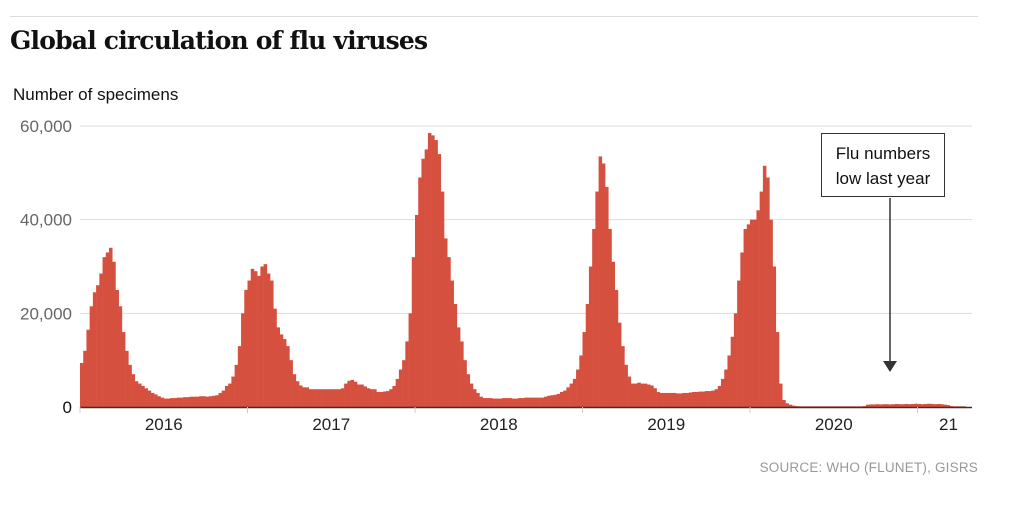  What do you see at coordinates (834, 424) in the screenshot?
I see `x-tick-label: 2020` at bounding box center [834, 424].